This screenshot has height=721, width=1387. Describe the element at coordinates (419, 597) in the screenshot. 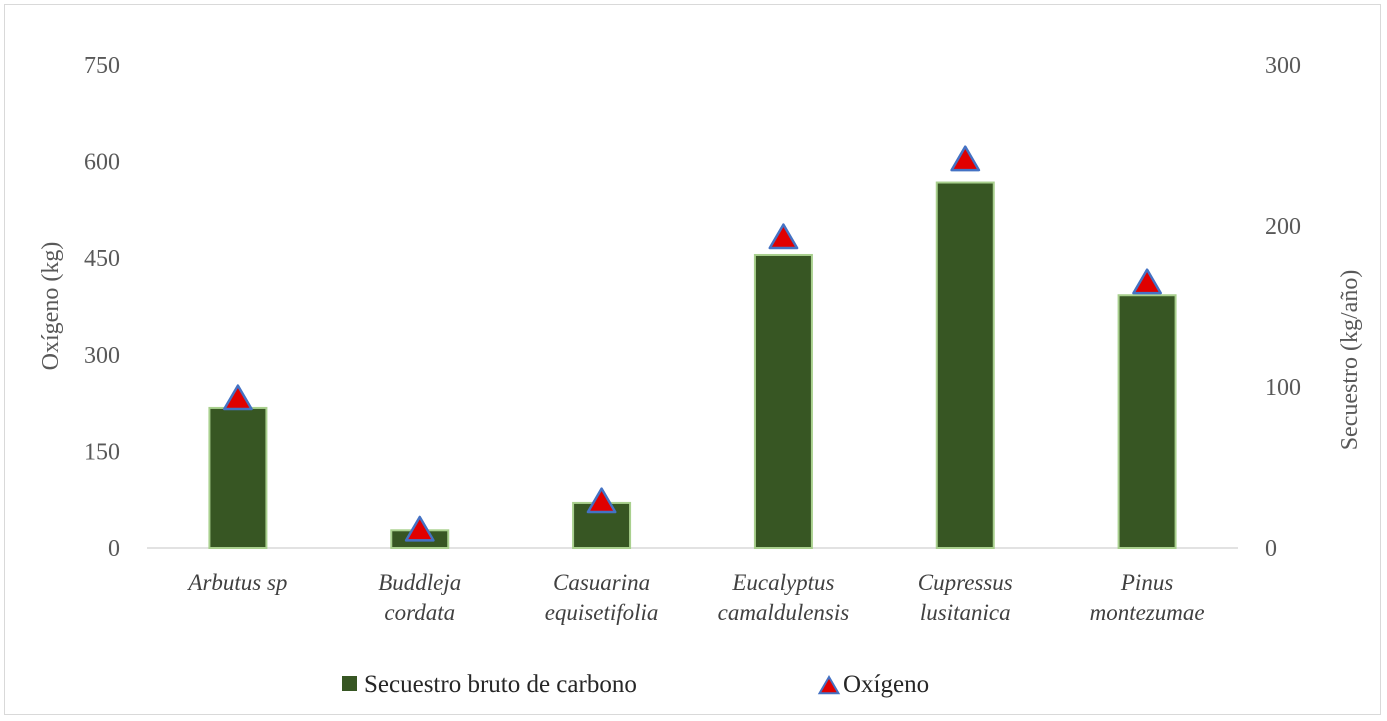

I see `category-label: Buddleja cordata` at that location.